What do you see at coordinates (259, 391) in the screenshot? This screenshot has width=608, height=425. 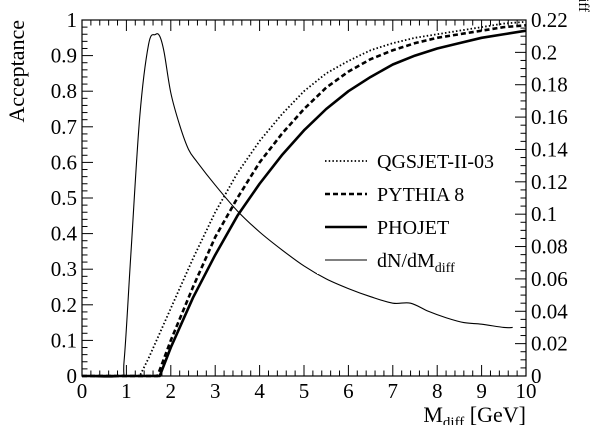 I see `x-tick-label: 4` at bounding box center [259, 391].